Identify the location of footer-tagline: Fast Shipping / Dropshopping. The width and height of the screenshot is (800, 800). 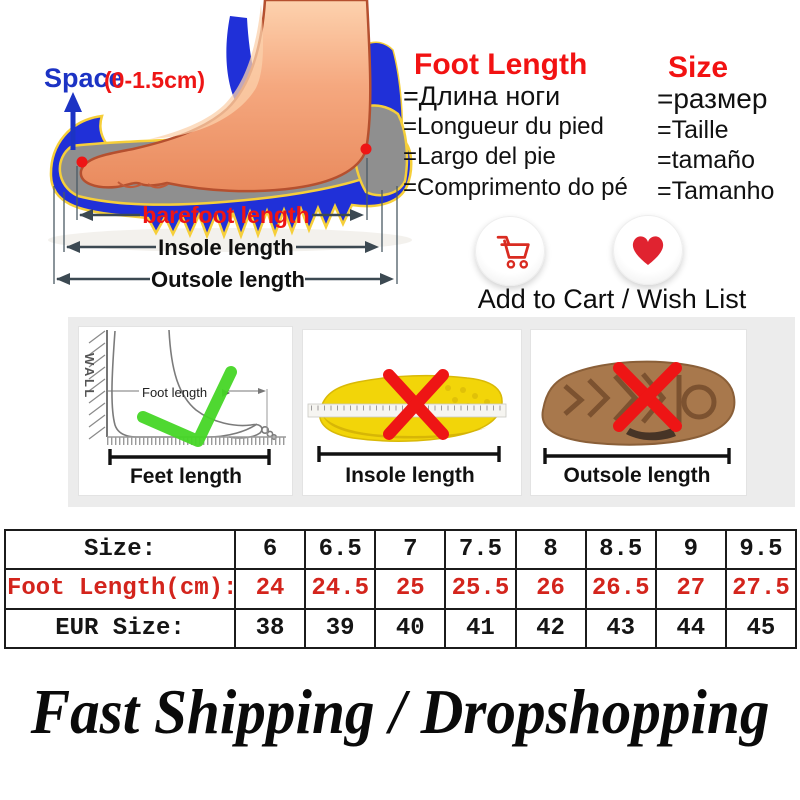
(400, 712).